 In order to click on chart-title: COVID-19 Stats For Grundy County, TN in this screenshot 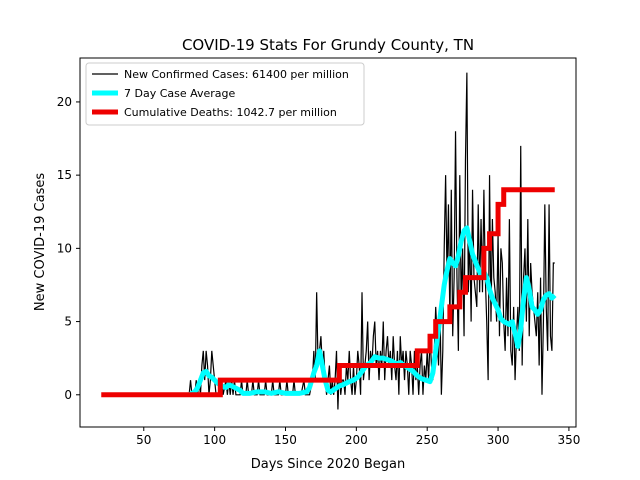, I will do `click(328, 45)`.